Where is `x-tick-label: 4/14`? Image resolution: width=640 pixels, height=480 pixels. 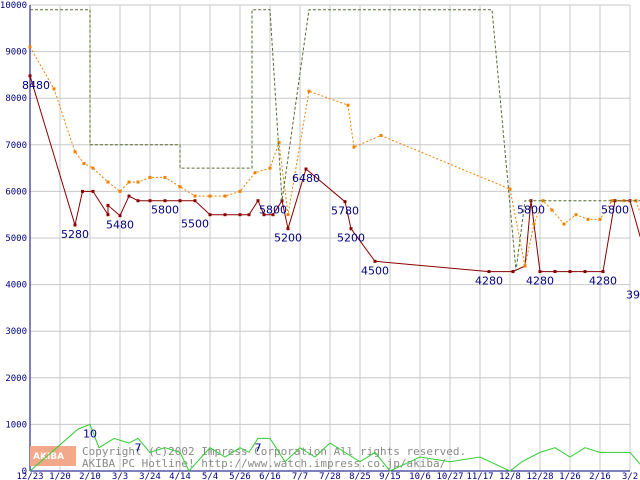
x-tick-label: 4/14 is located at coordinates (180, 476).